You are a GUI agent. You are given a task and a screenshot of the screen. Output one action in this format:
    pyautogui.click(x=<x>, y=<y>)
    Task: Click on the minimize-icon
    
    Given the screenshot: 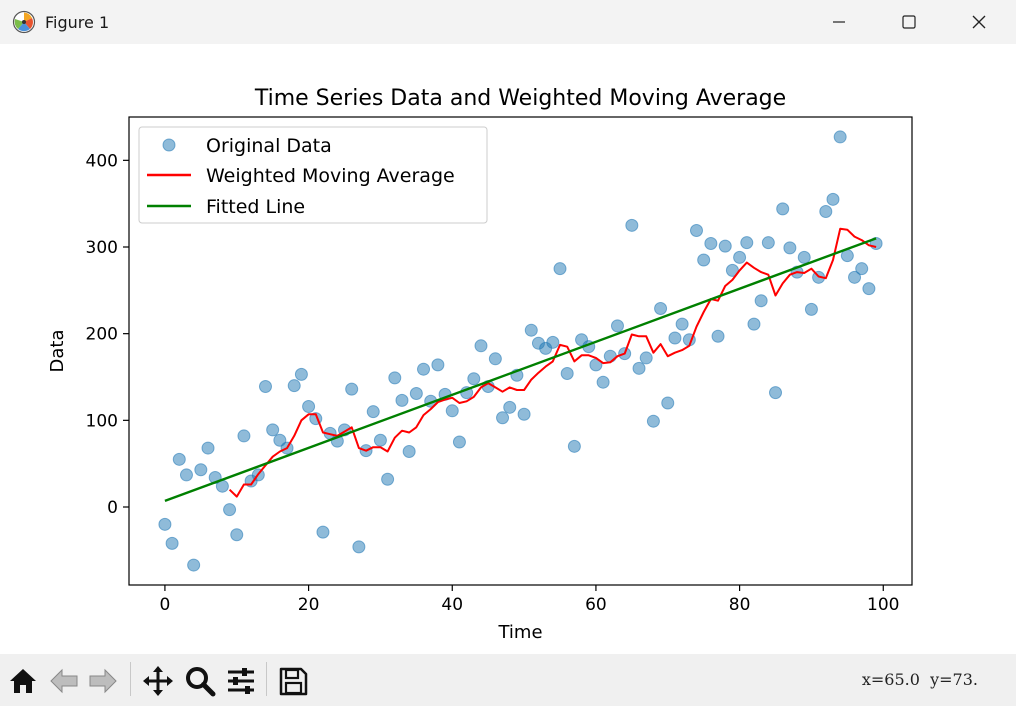 What is the action you would take?
    pyautogui.click(x=839, y=22)
    